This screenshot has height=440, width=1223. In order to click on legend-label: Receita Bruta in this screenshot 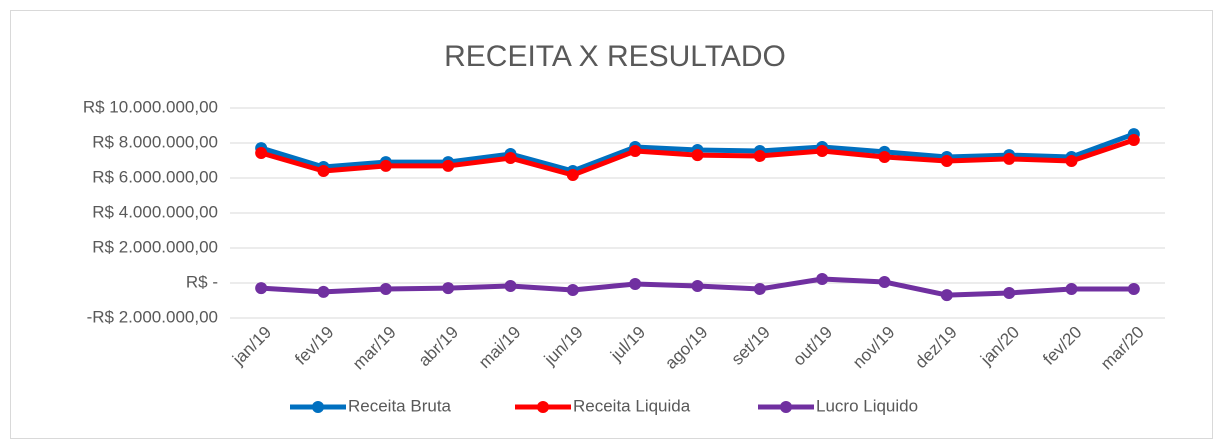, I will do `click(400, 405)`.